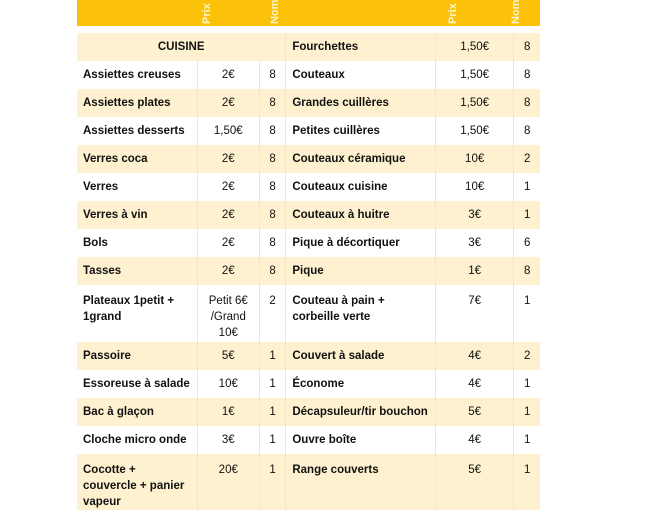  I want to click on left-name: Verres coca, so click(137, 159).